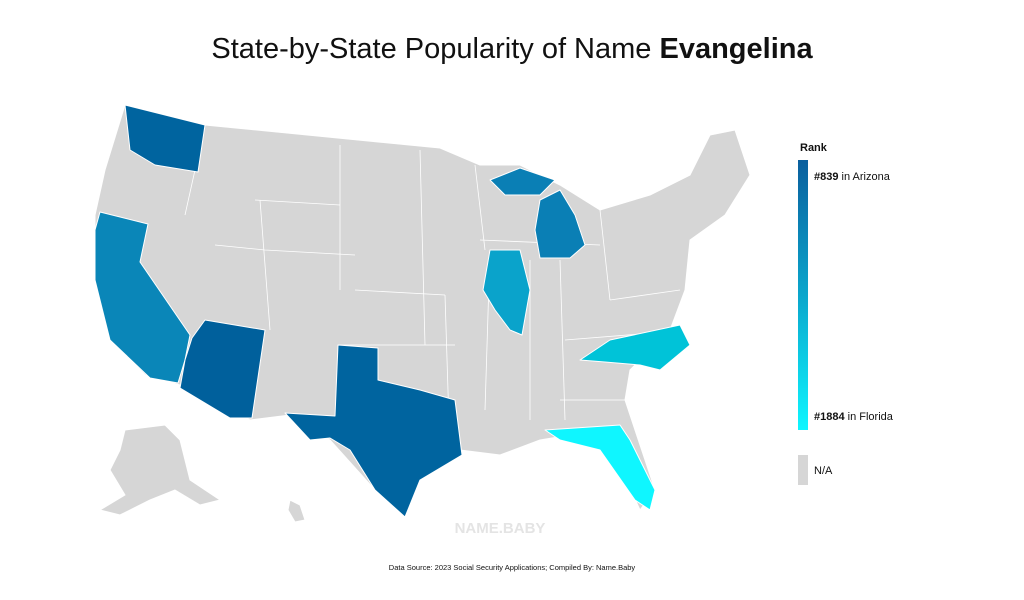 The width and height of the screenshot is (1024, 600). I want to click on legend-bottom: #1884 in Florida, so click(854, 417).